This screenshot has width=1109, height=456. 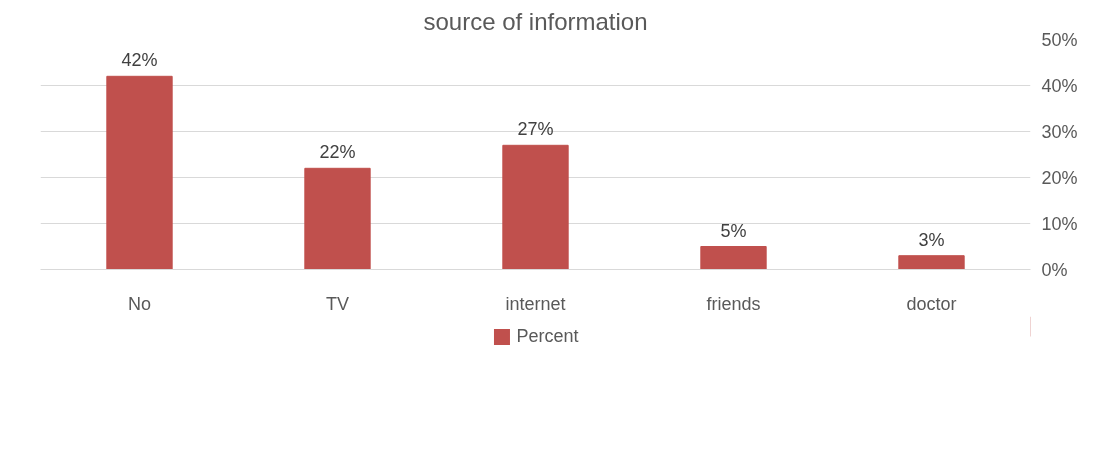 What do you see at coordinates (1059, 131) in the screenshot?
I see `y-tick-label: 30%` at bounding box center [1059, 131].